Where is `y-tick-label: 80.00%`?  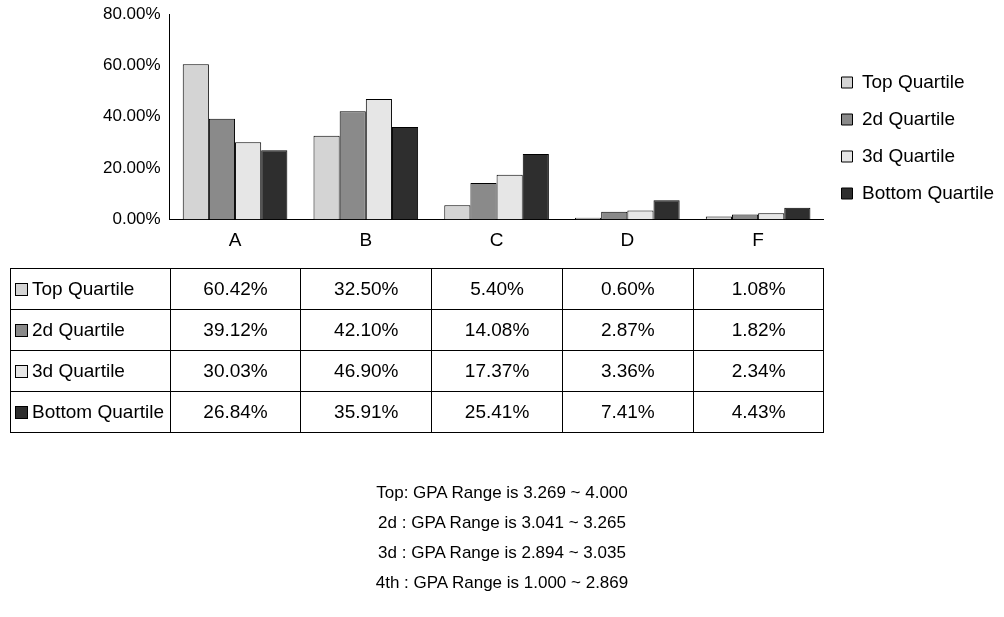 y-tick-label: 80.00% is located at coordinates (131, 13).